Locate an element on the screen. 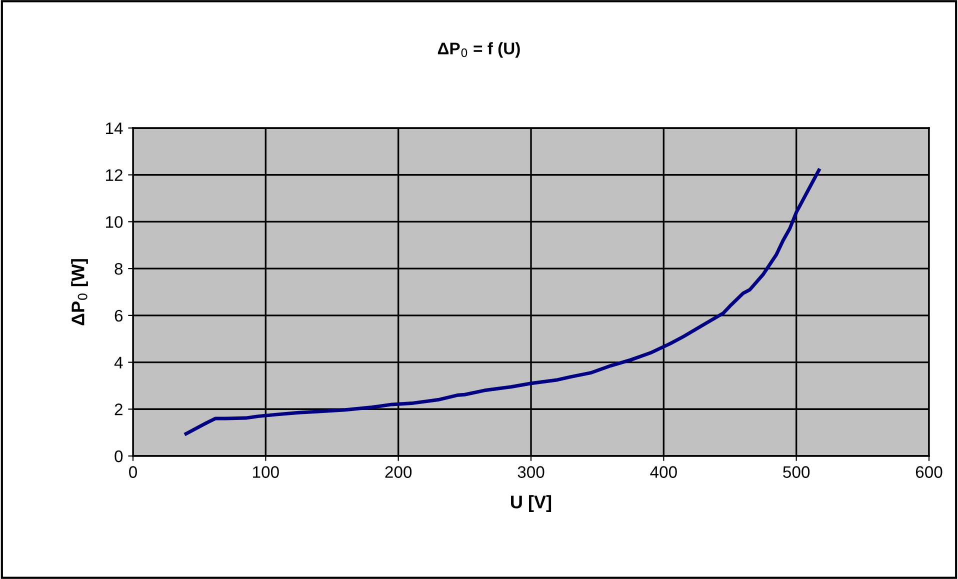 The image size is (958, 579). y-tick-label: 0 is located at coordinates (118, 456).